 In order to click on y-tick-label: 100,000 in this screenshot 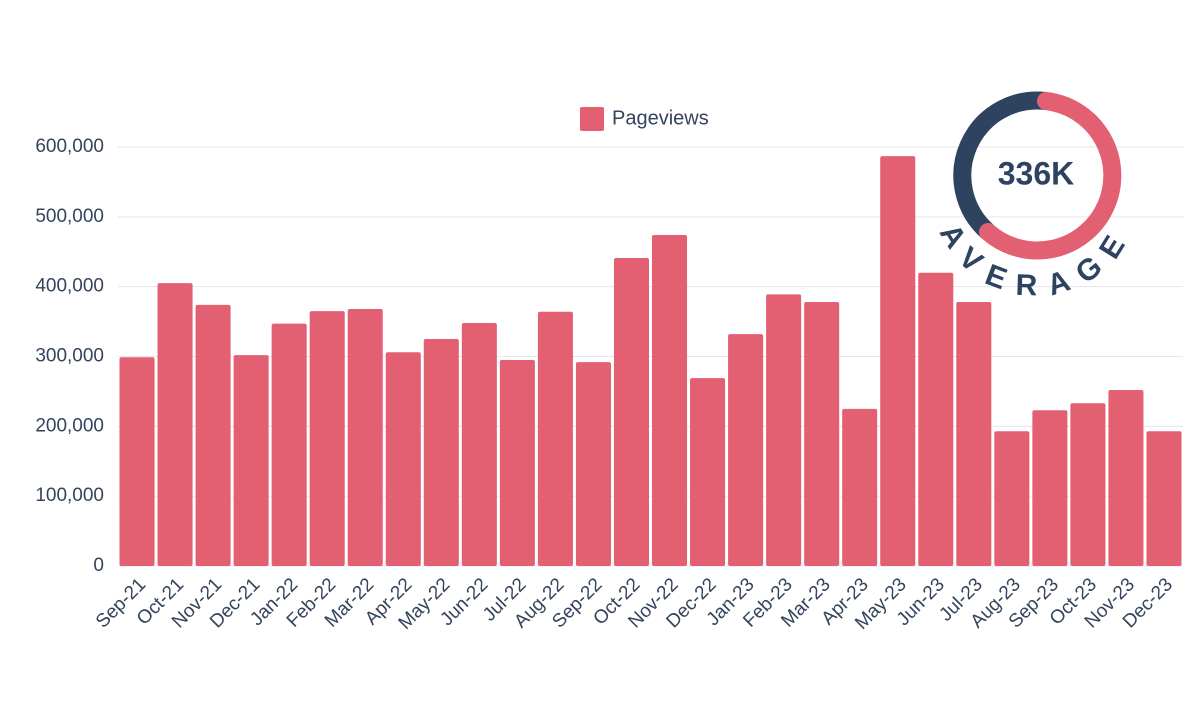, I will do `click(69, 495)`.